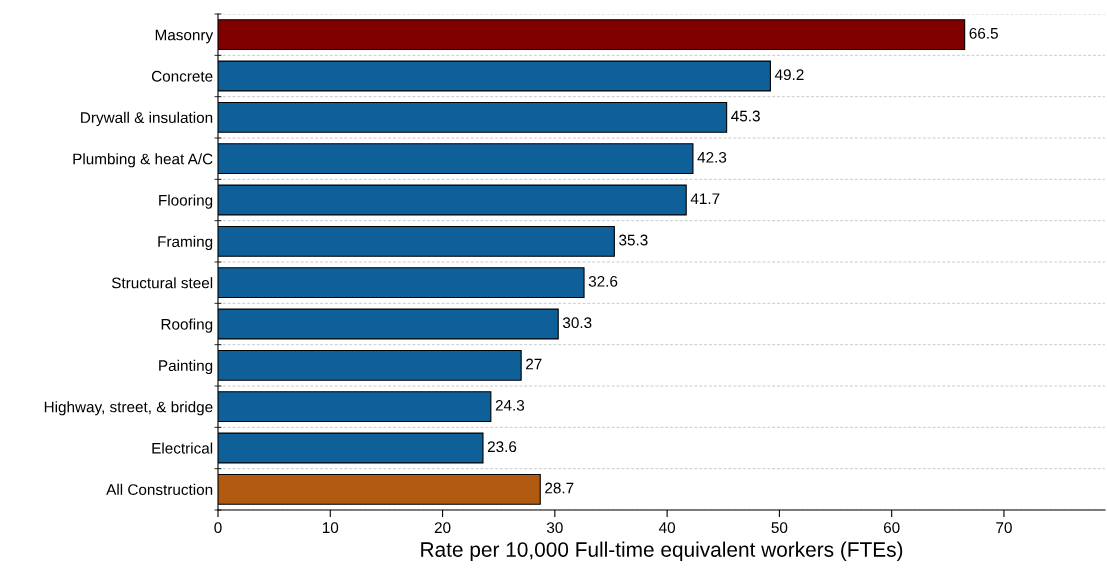  Describe the element at coordinates (983, 33) in the screenshot. I see `data-label: 66.5` at that location.